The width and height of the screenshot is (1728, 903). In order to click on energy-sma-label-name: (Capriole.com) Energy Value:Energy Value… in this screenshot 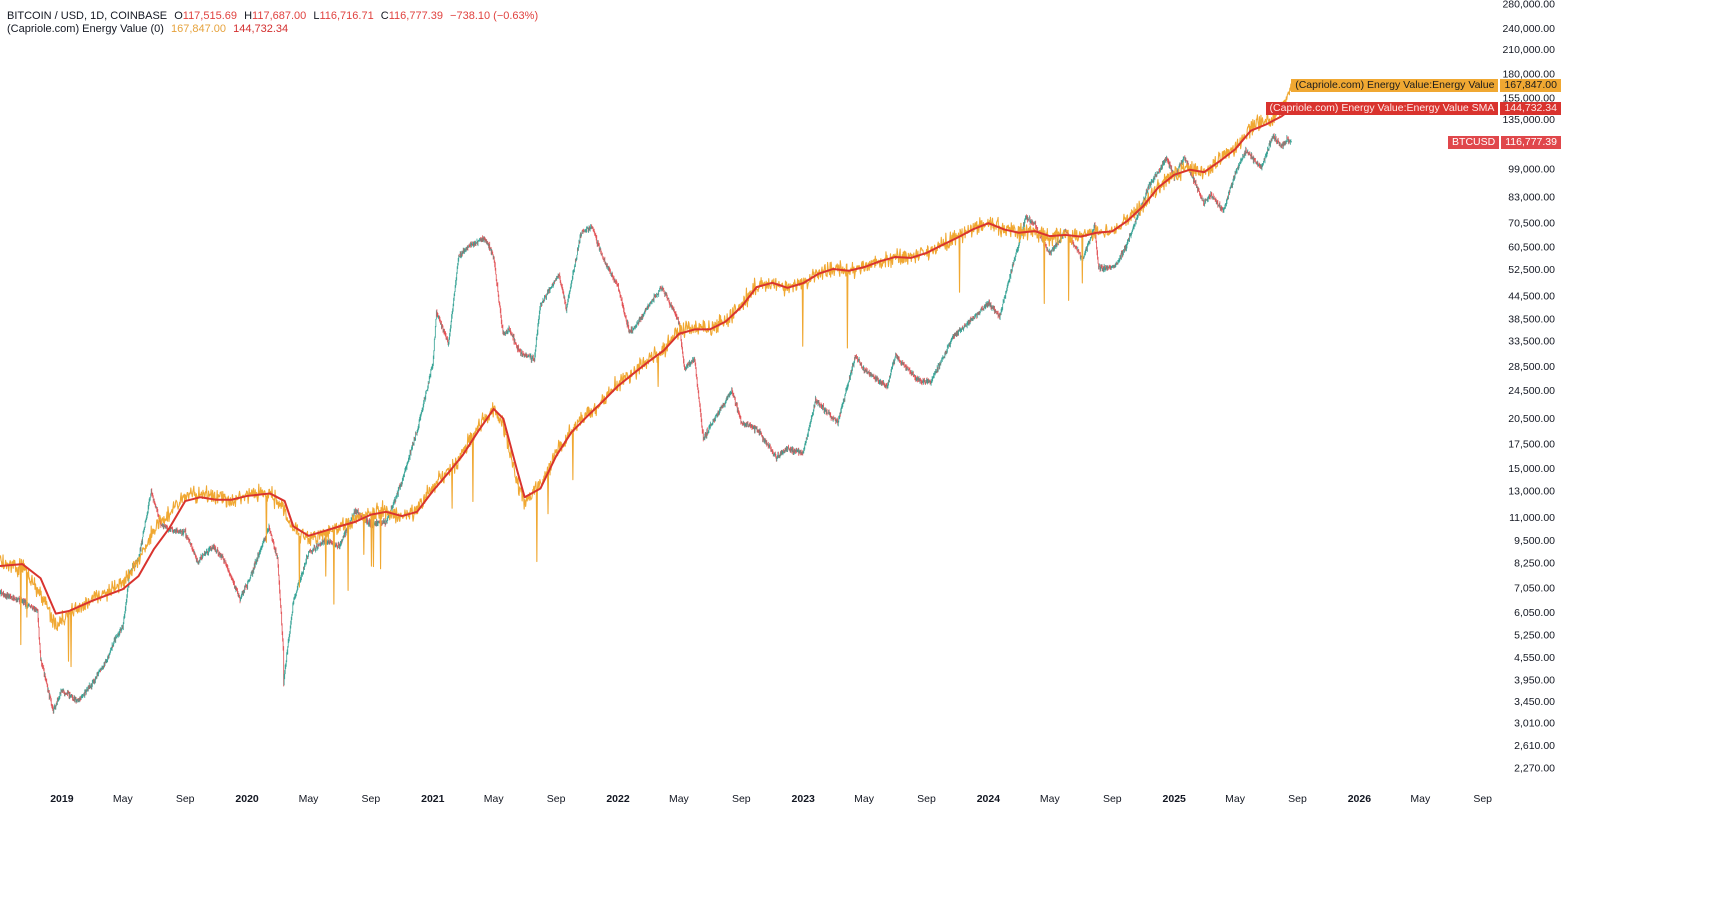, I will do `click(1382, 109)`.